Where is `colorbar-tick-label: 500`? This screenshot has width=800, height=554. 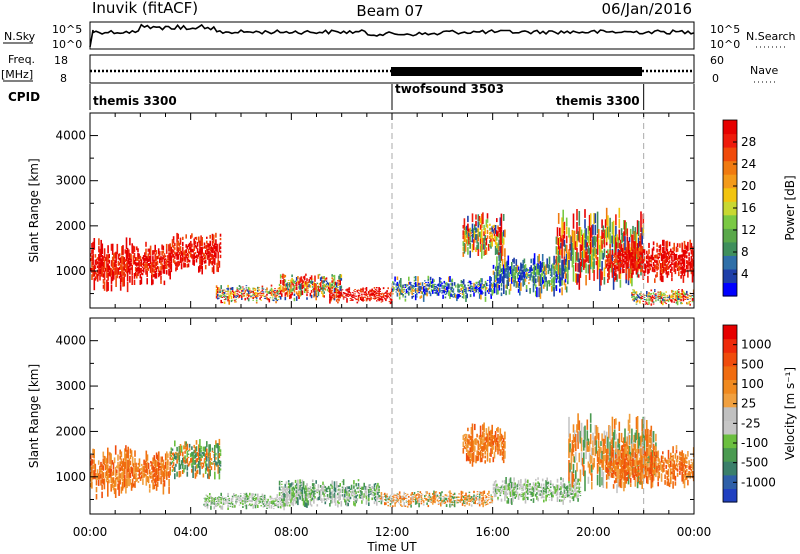 colorbar-tick-label: 500 is located at coordinates (752, 364).